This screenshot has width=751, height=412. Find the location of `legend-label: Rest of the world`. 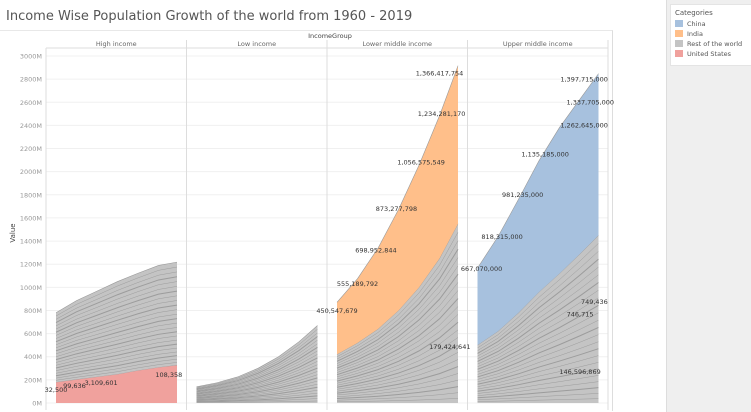

legend-label: Rest of the world is located at coordinates (715, 43).